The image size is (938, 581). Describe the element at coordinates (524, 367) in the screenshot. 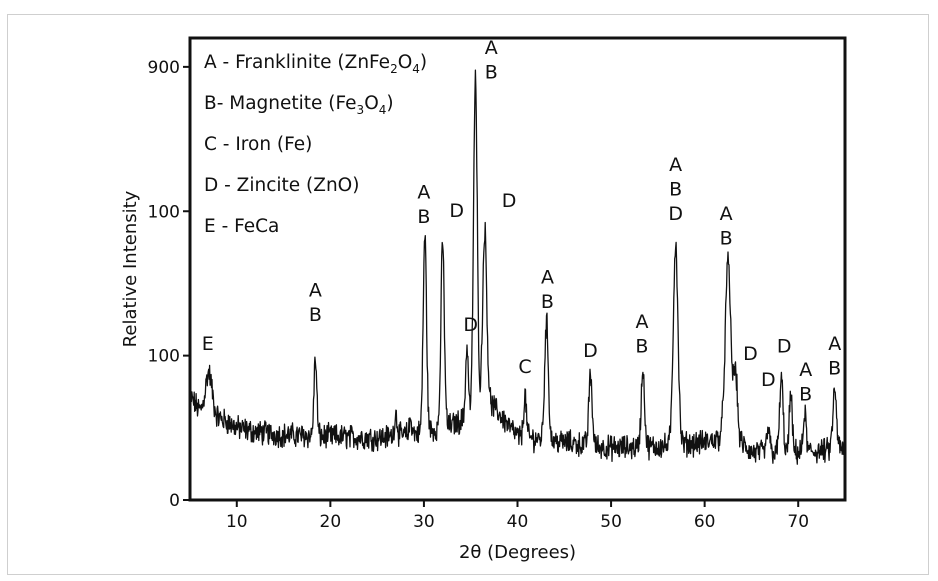

I see `peak-label-C: C` at that location.